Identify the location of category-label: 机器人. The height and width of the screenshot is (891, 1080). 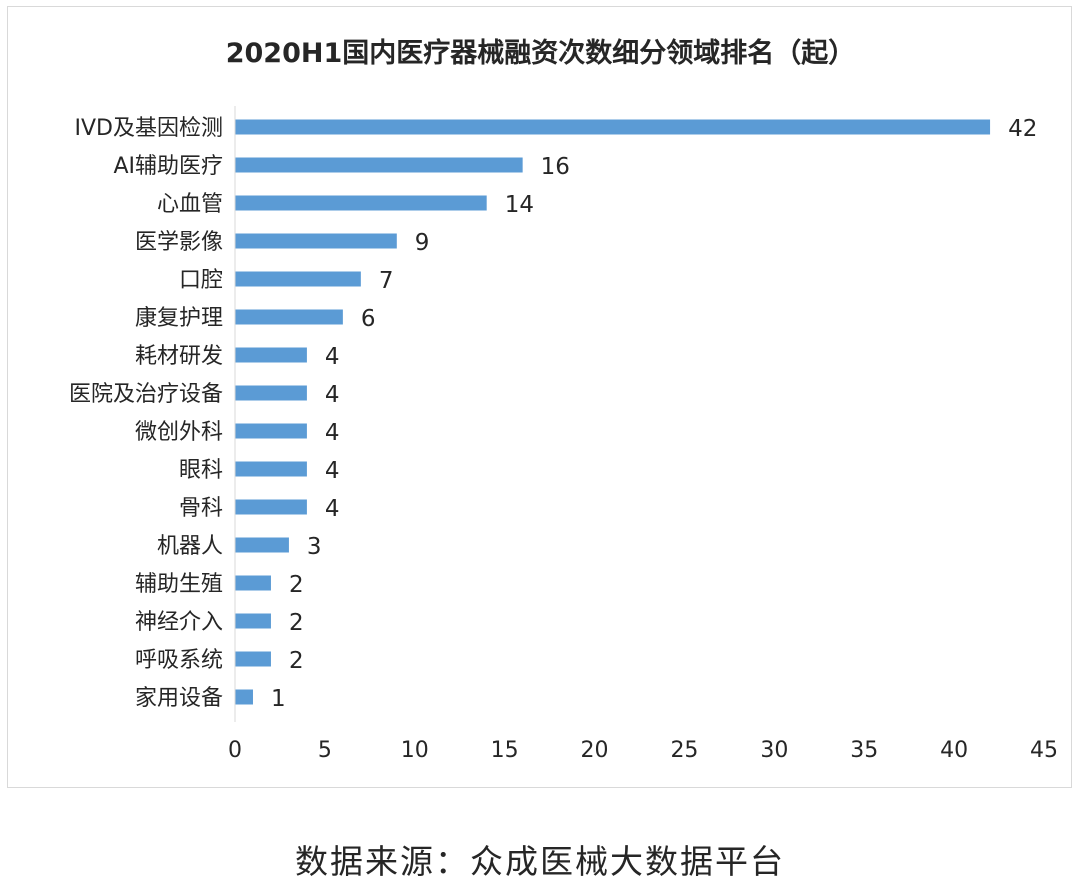
(190, 546).